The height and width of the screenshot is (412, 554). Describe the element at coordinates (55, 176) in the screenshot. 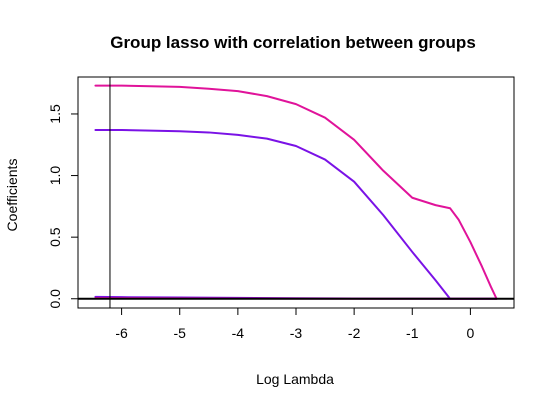

I see `y-tick-label: 1.0` at that location.